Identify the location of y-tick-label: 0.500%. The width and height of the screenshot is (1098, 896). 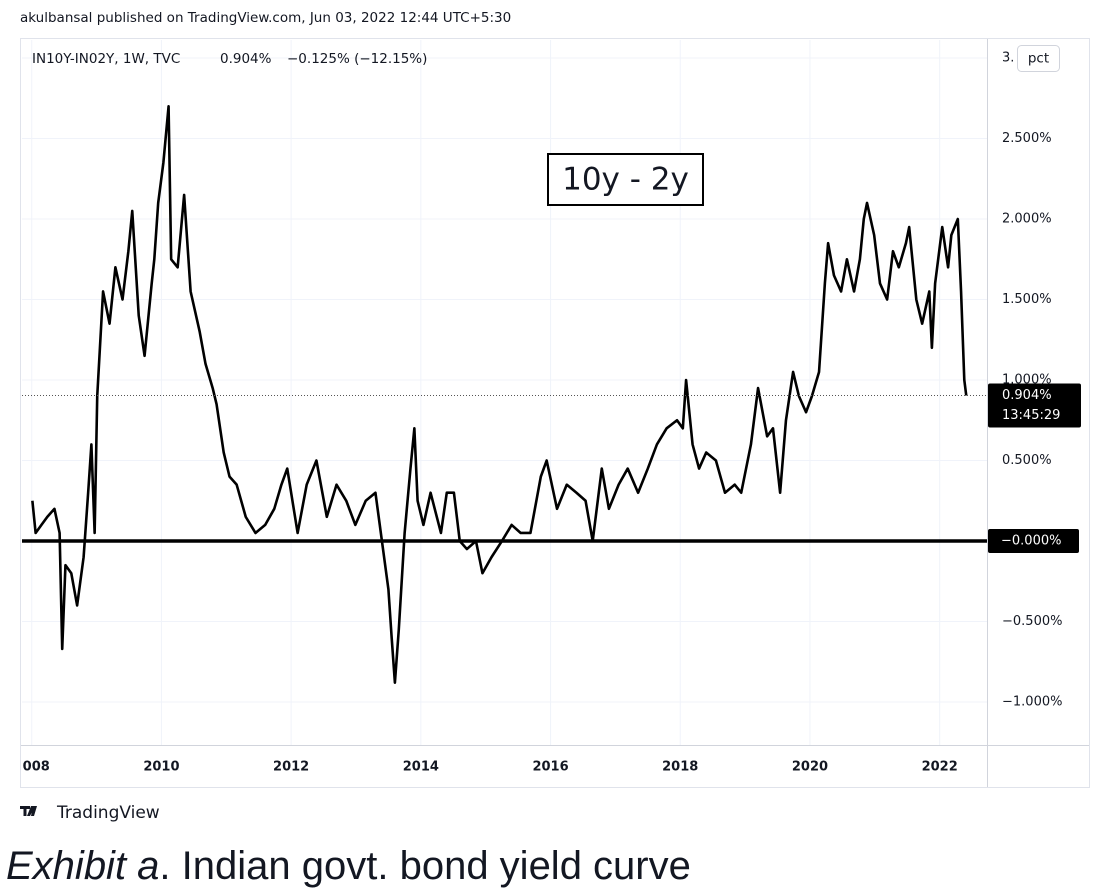
(1027, 460).